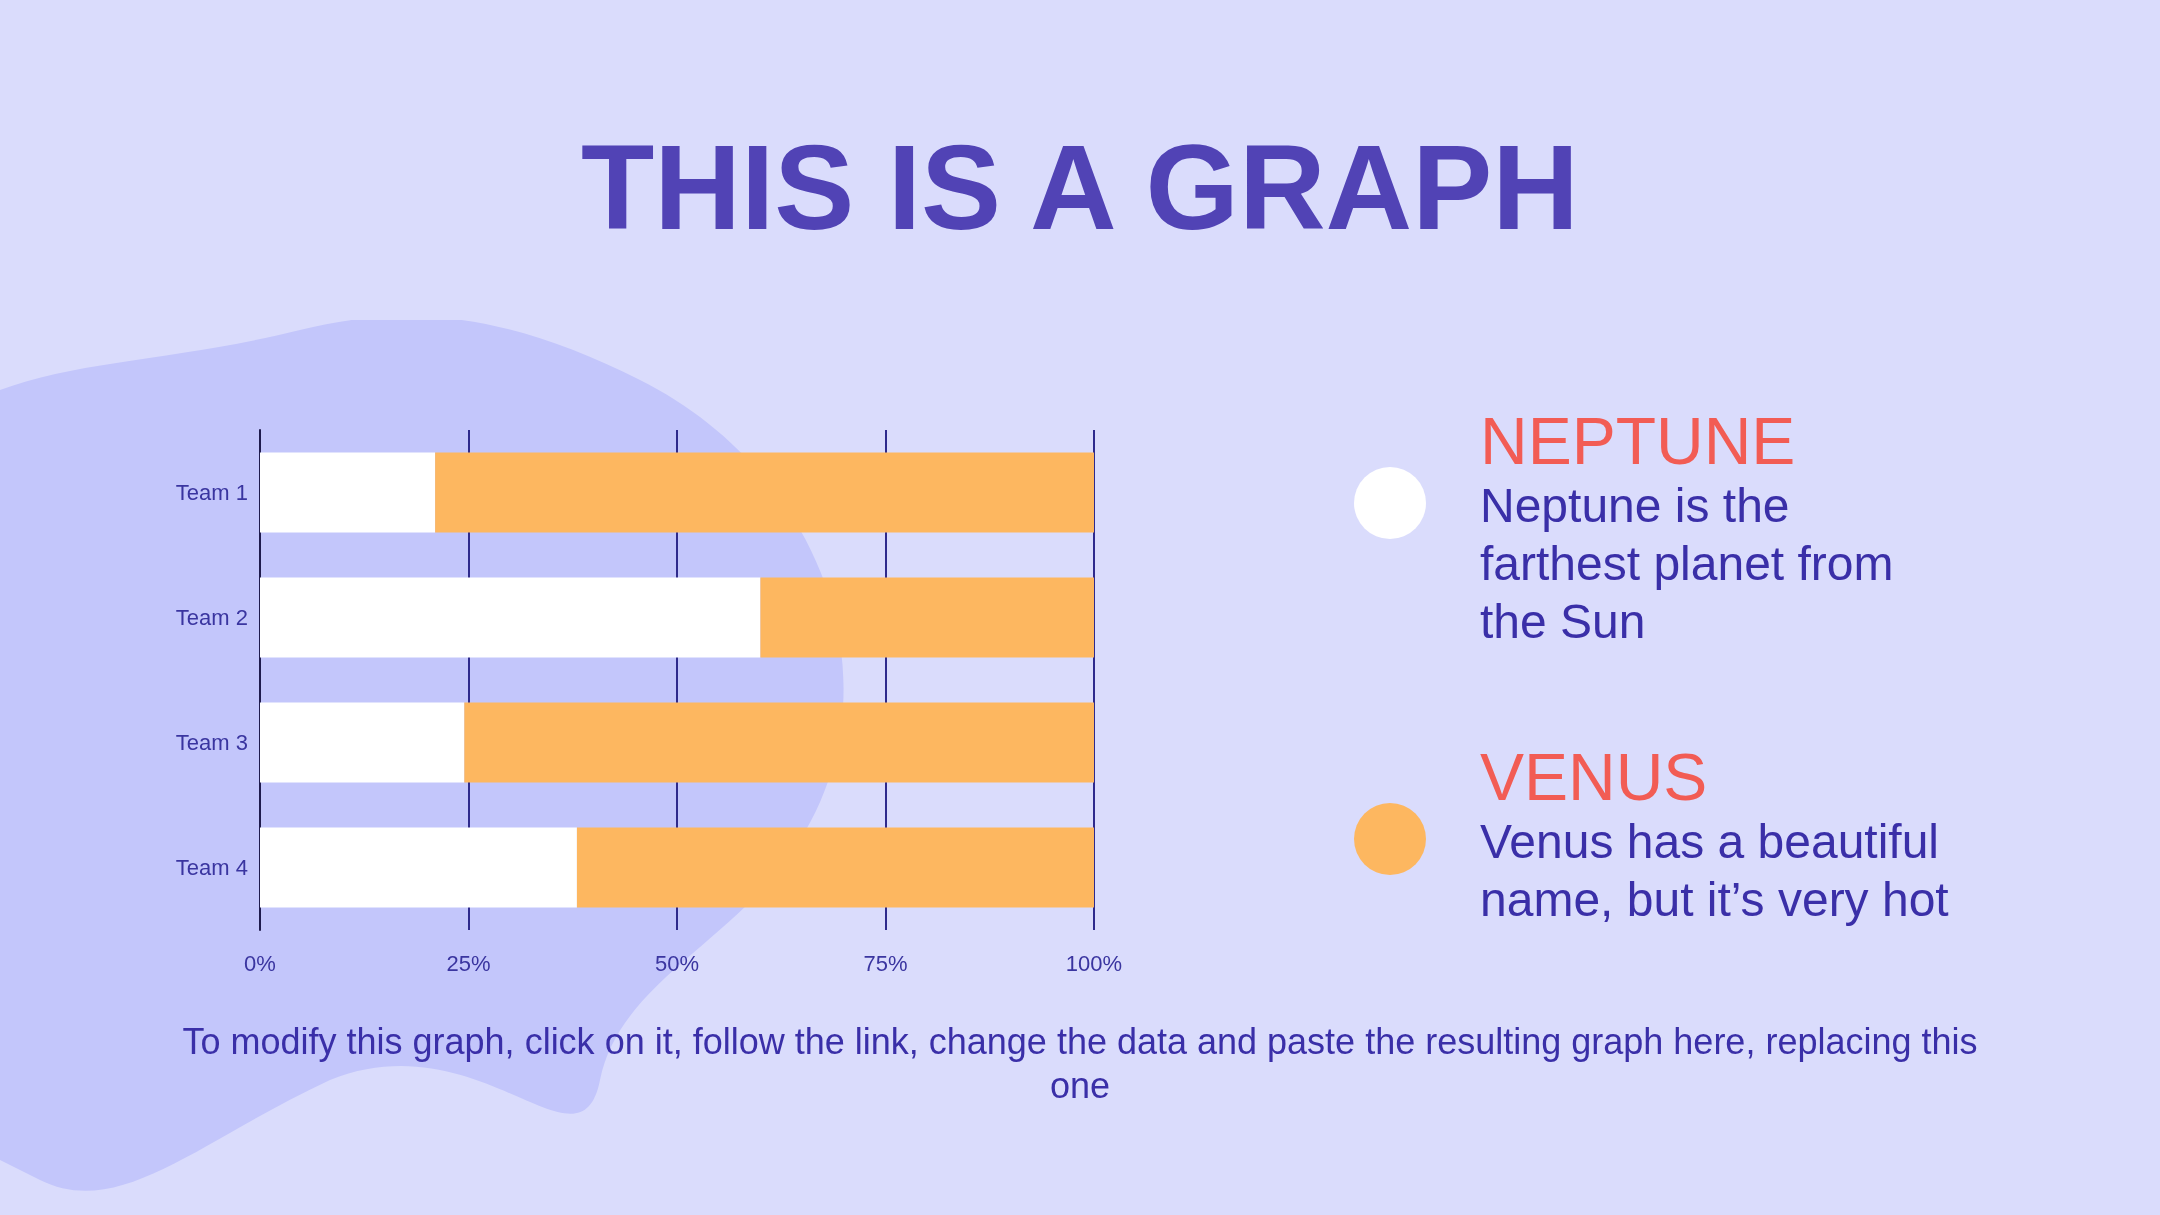 The height and width of the screenshot is (1215, 2160). I want to click on y-tick-label: Team 4, so click(211, 867).